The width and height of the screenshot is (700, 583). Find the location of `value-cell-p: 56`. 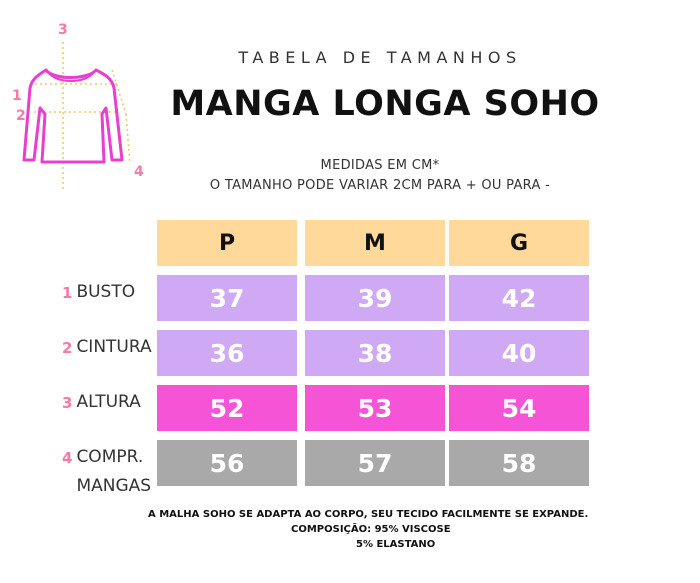

value-cell-p: 56 is located at coordinates (227, 463).